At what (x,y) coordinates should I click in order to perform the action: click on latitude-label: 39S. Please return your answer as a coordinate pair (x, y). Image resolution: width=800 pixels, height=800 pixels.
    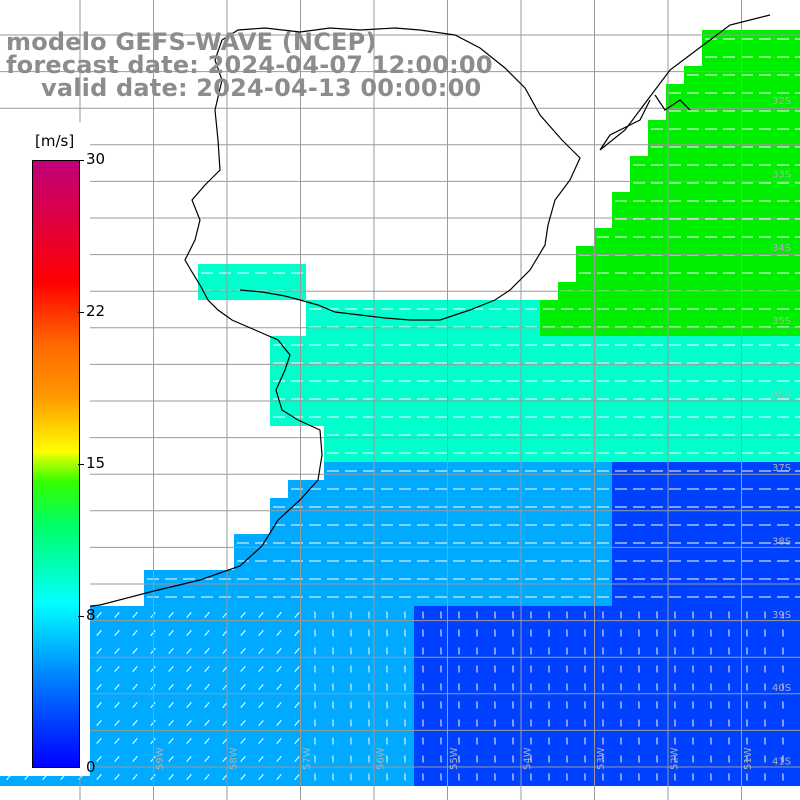
    Looking at the image, I should click on (781, 615).